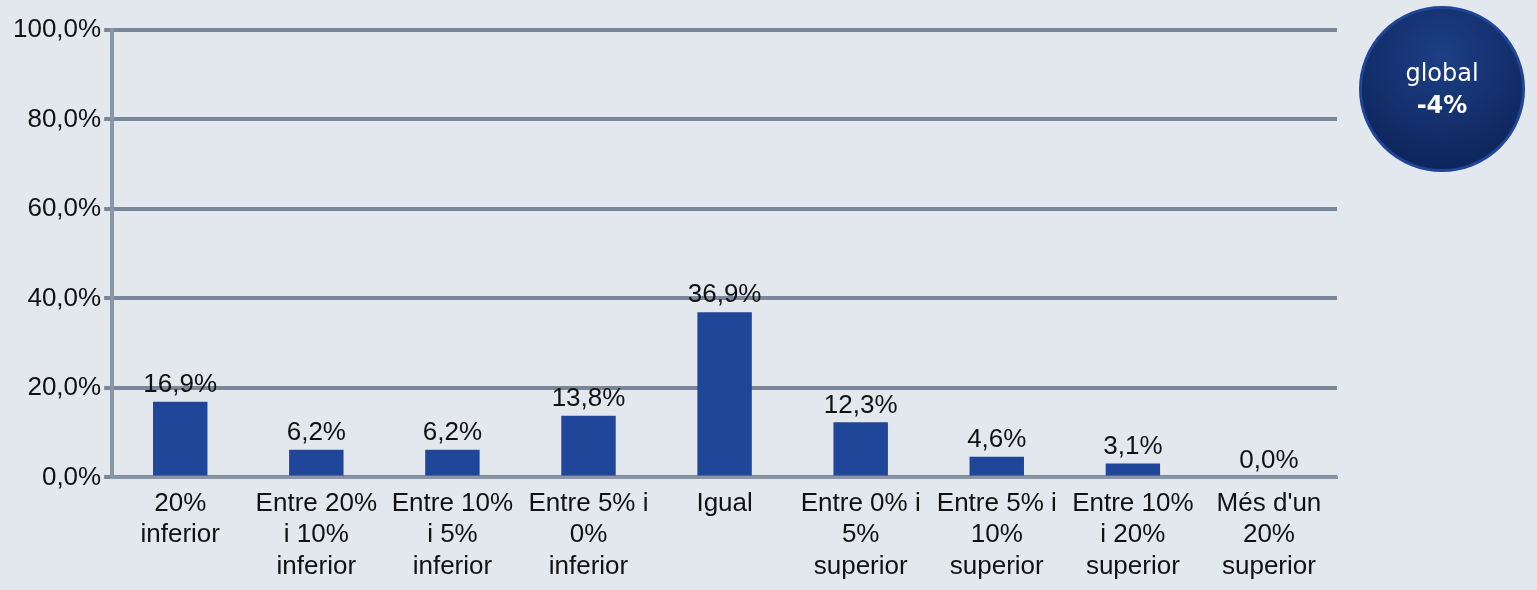  What do you see at coordinates (1442, 89) in the screenshot?
I see `badge-circle: global -4%` at bounding box center [1442, 89].